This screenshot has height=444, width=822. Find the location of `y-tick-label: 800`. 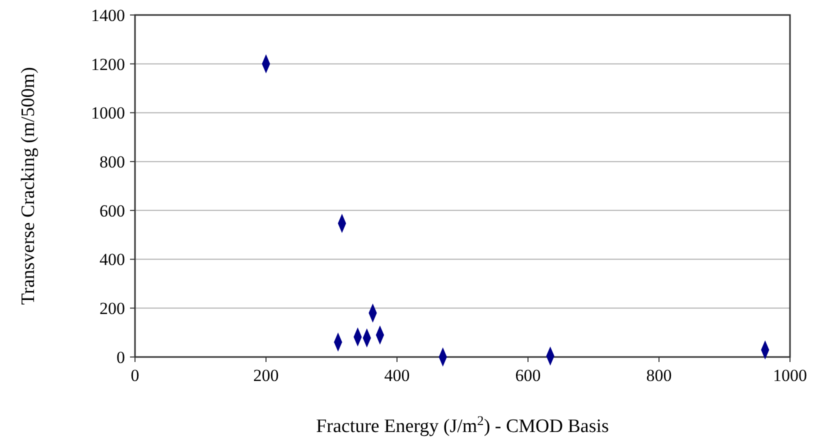

y-tick-label: 800 is located at coordinates (112, 162).